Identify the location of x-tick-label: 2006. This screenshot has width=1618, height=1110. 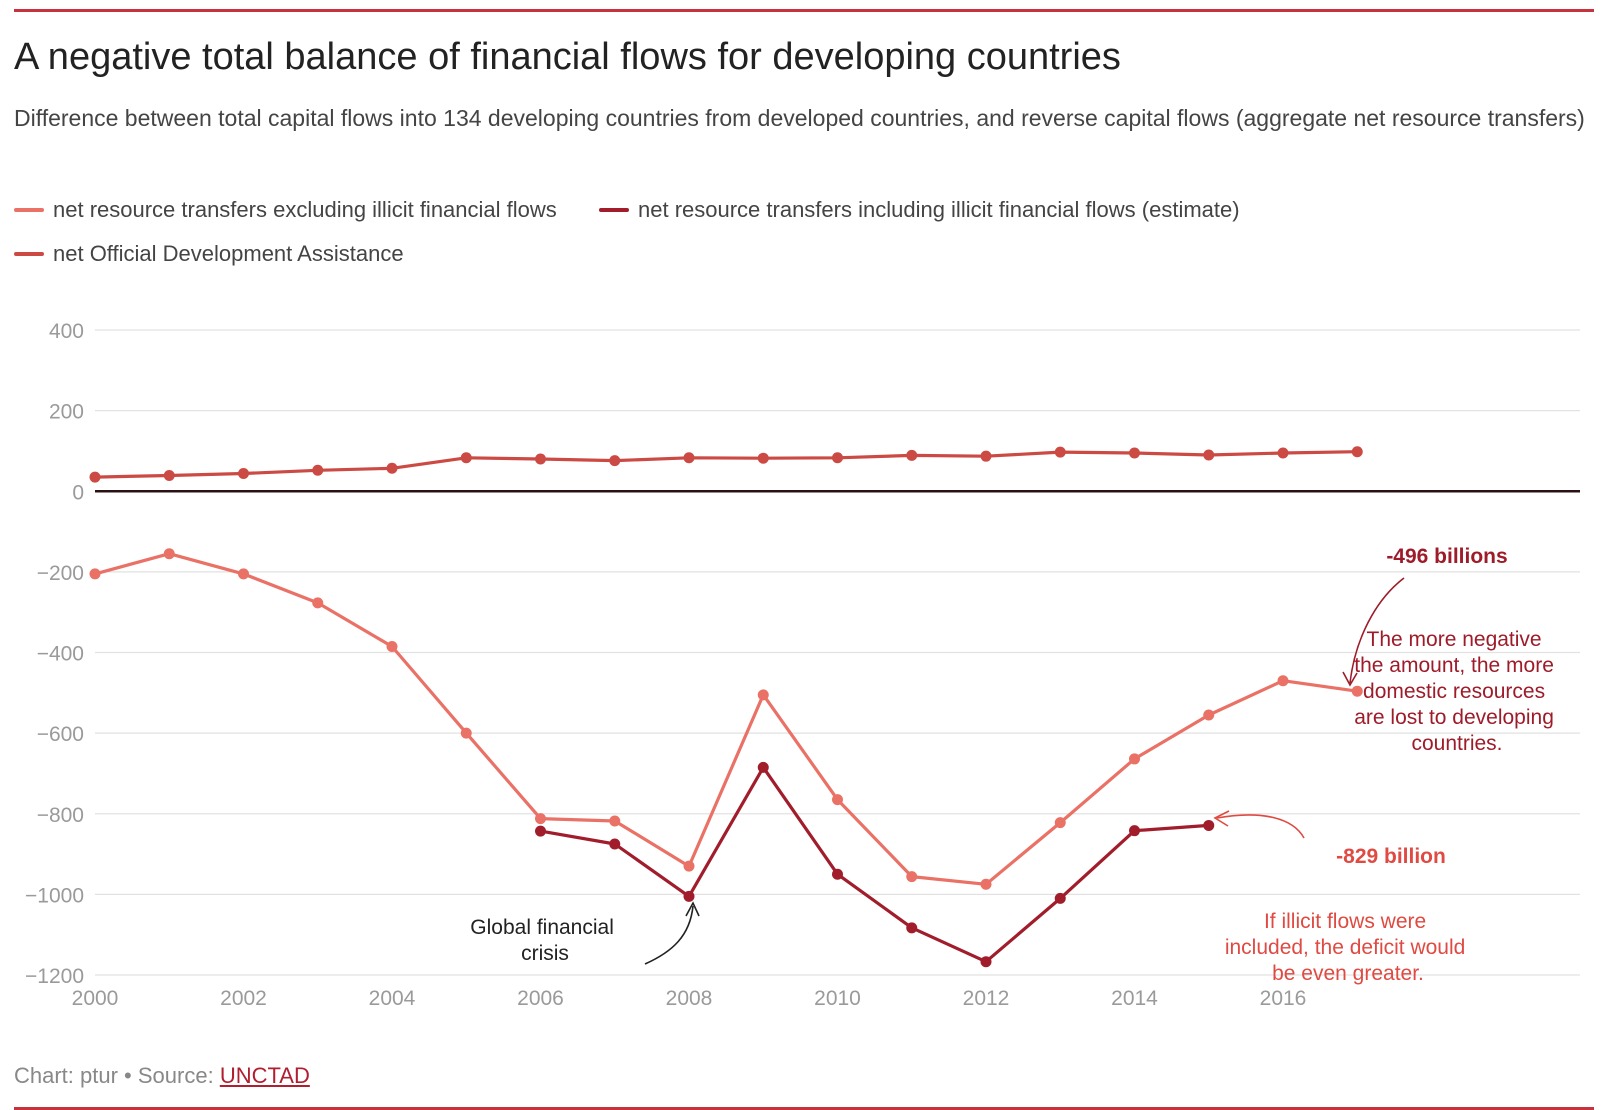
(540, 998).